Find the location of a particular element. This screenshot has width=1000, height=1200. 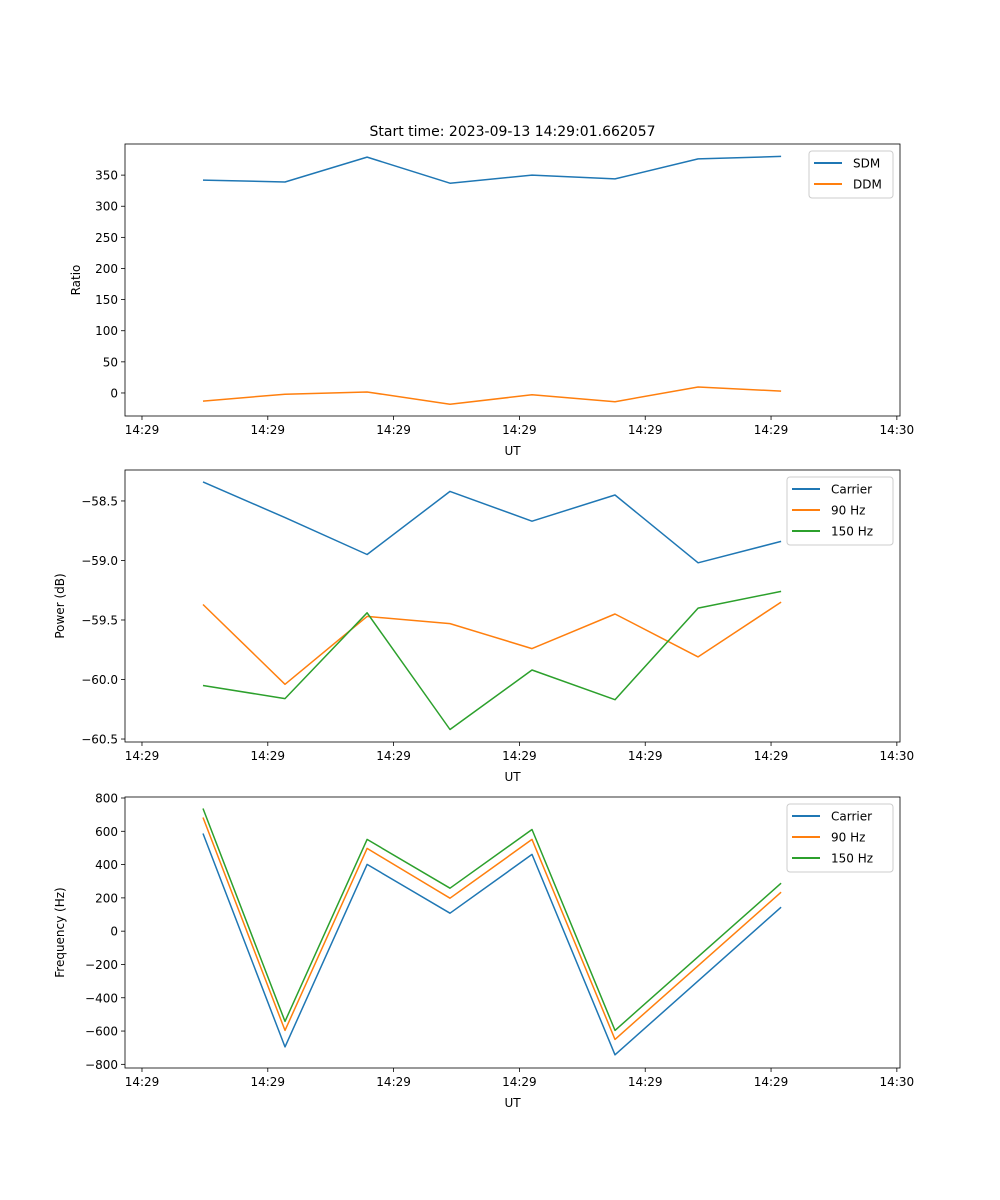

y-tick-label: 300 is located at coordinates (106, 207).